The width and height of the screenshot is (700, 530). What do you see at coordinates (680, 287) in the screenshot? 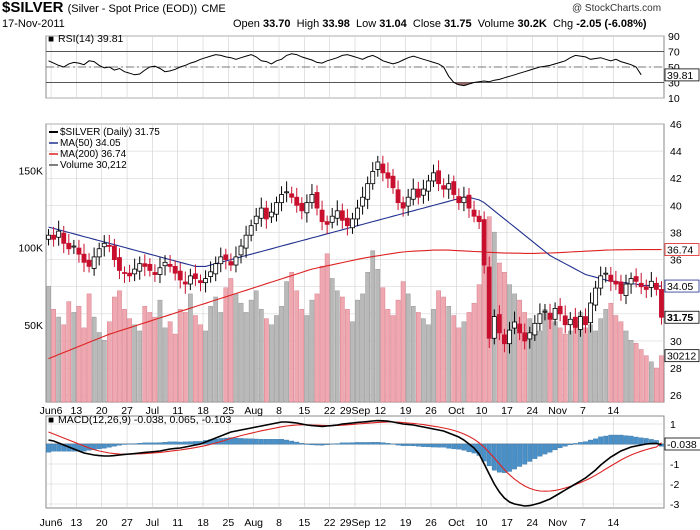
I see `ma50-current-value: 34.05` at bounding box center [680, 287].